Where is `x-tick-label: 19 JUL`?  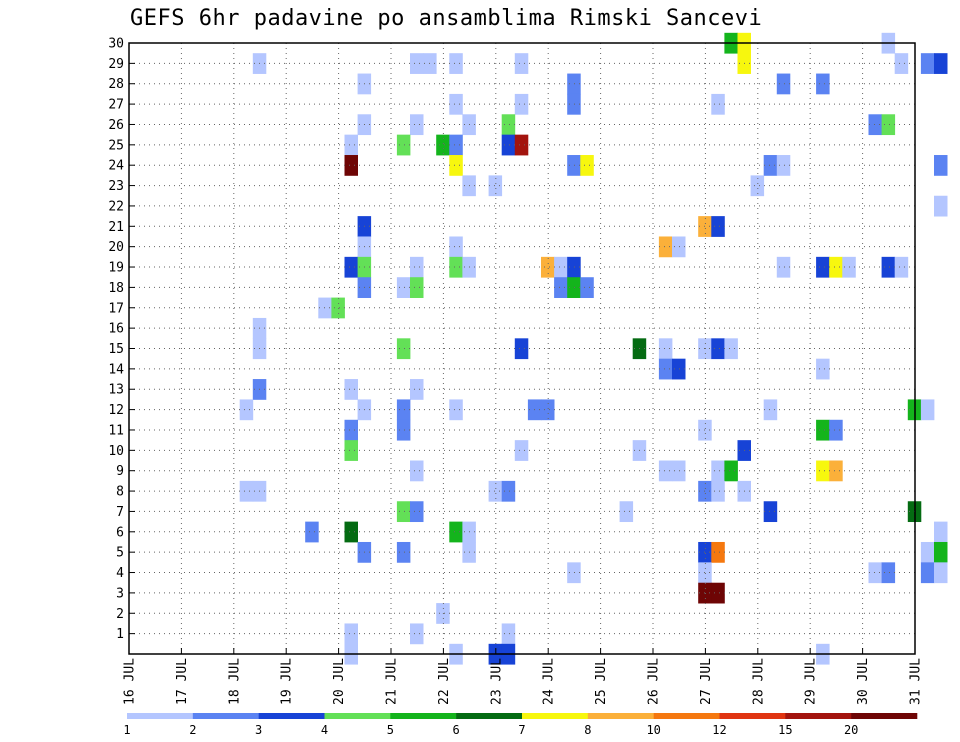
x-tick-label: 19 JUL is located at coordinates (287, 681).